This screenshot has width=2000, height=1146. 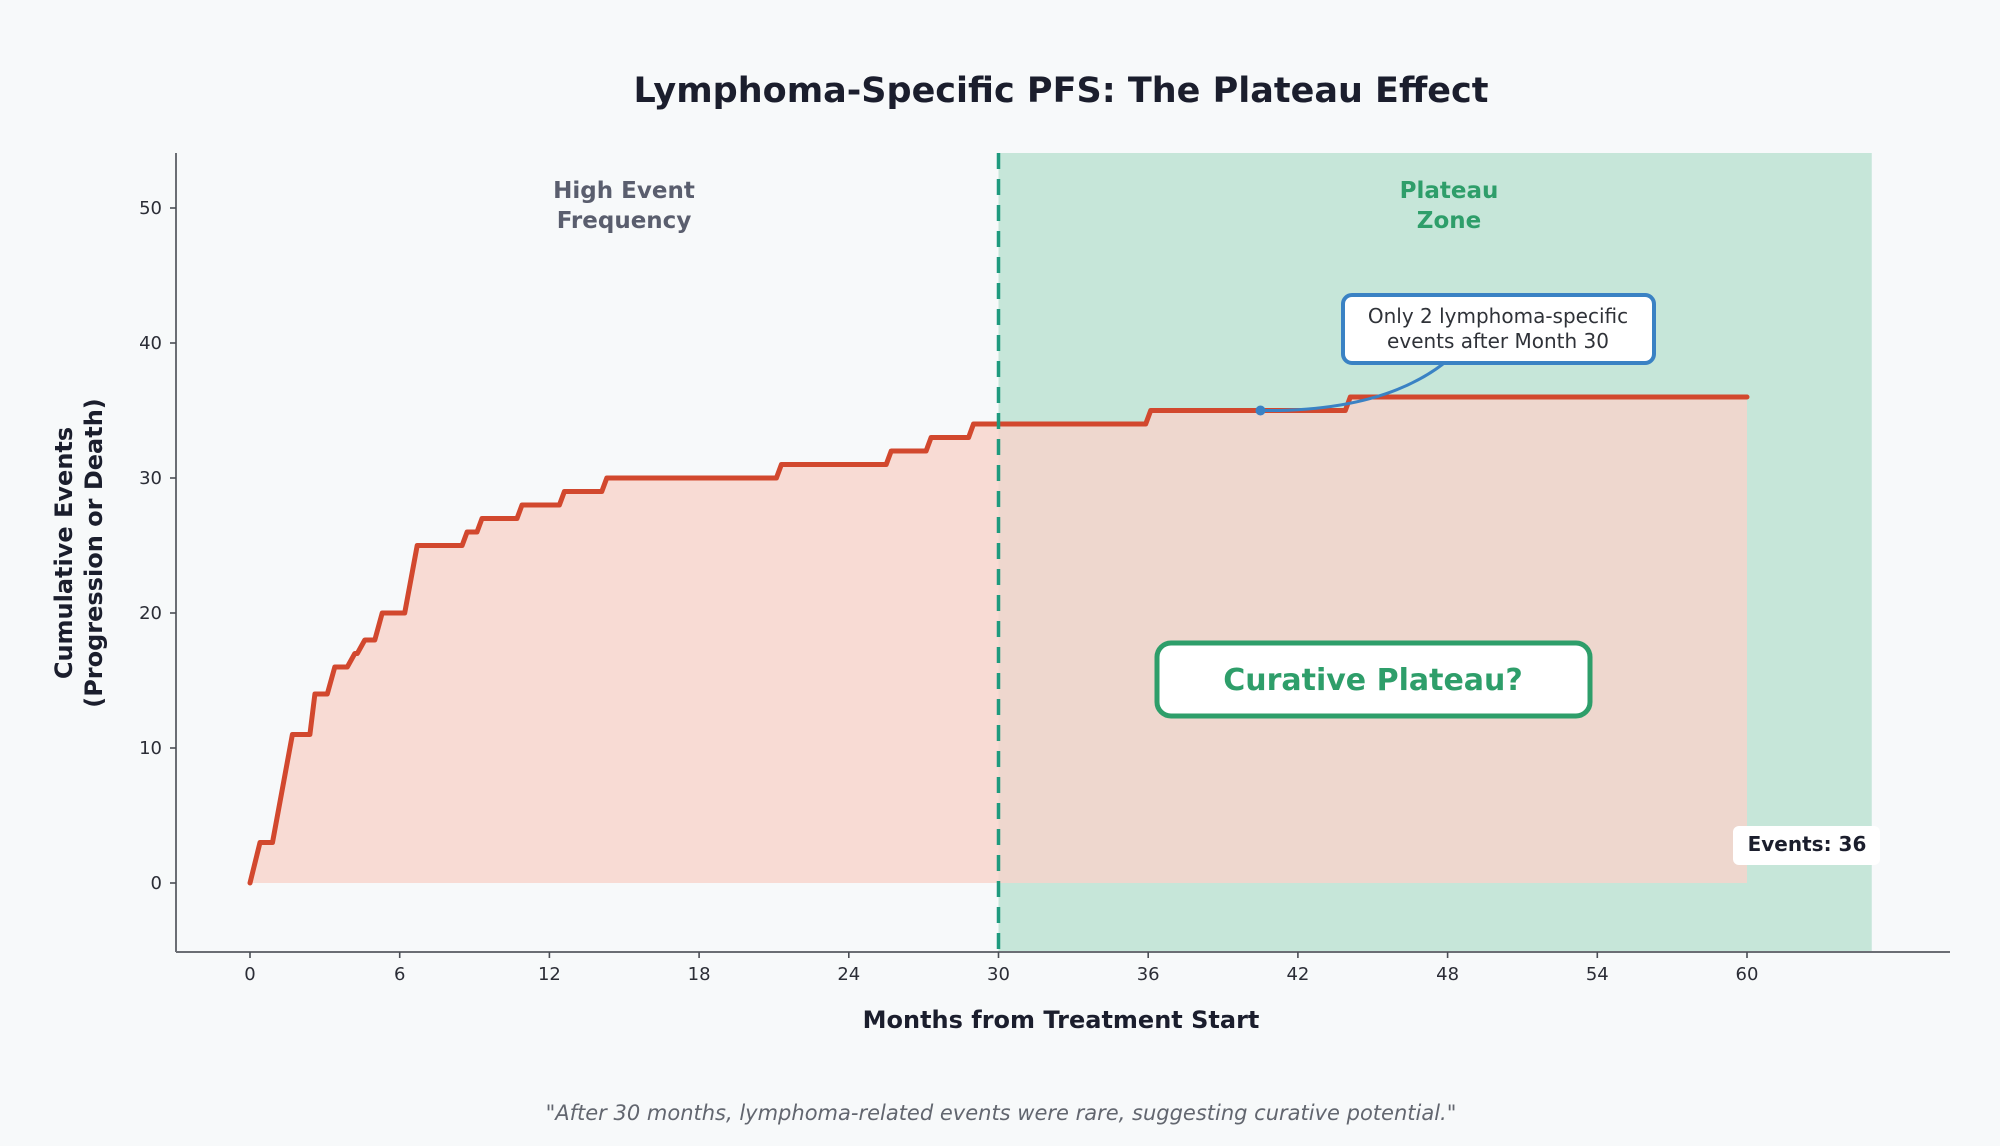 I want to click on curative-plateau-box, so click(x=1373, y=679).